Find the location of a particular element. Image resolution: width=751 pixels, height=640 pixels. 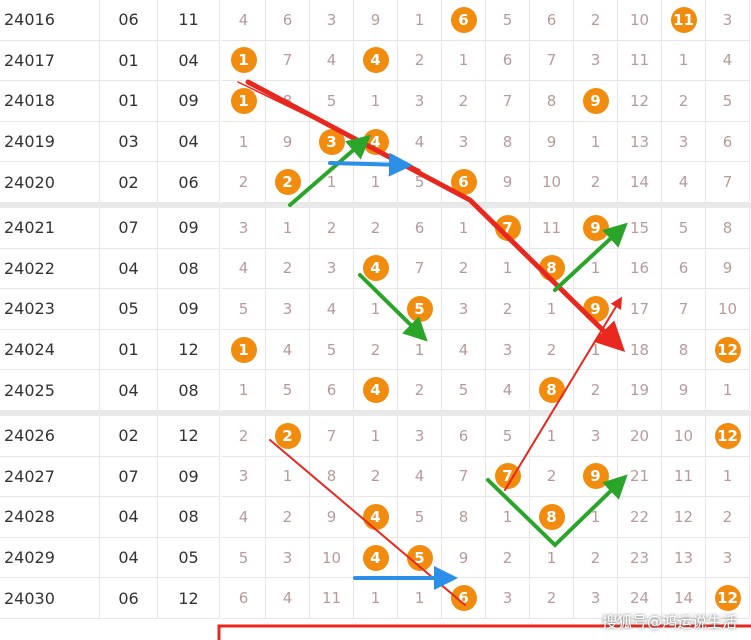

issue: 24030 is located at coordinates (50, 598).